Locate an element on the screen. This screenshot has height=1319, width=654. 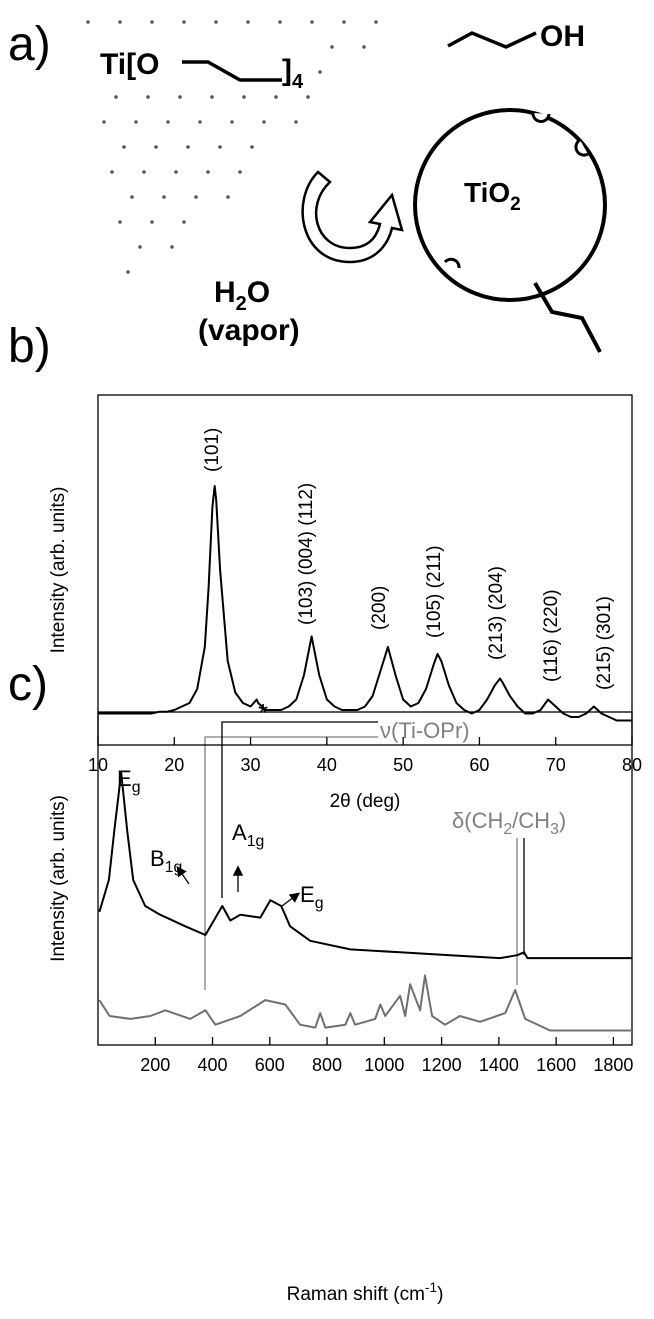
annotation: δ(CH2/CH3) is located at coordinates (509, 823).